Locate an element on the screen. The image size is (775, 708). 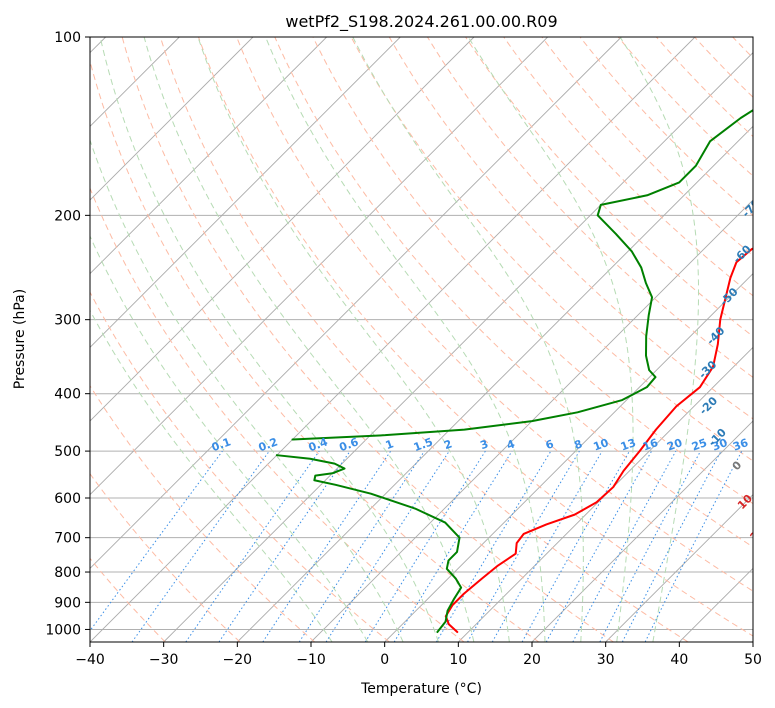
y-tick-label: 1000 is located at coordinates (63, 630).